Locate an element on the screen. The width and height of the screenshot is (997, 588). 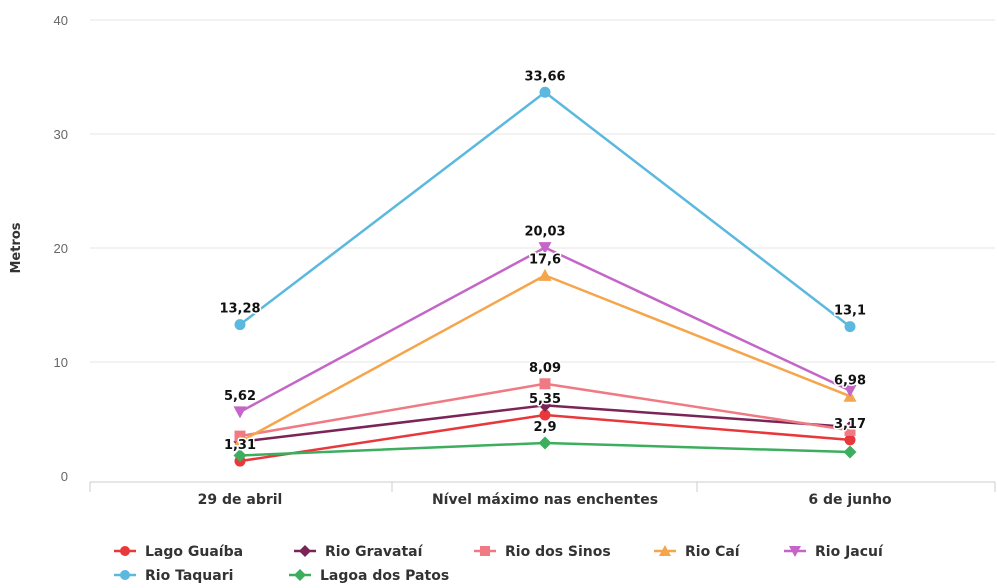
data-label: 33,66 is located at coordinates (544, 76).